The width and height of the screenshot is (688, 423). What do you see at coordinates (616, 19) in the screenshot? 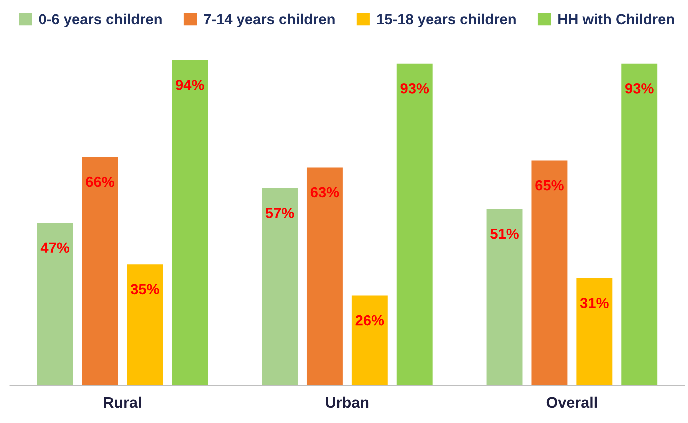
I see `legend-label: HH with Children` at bounding box center [616, 19].